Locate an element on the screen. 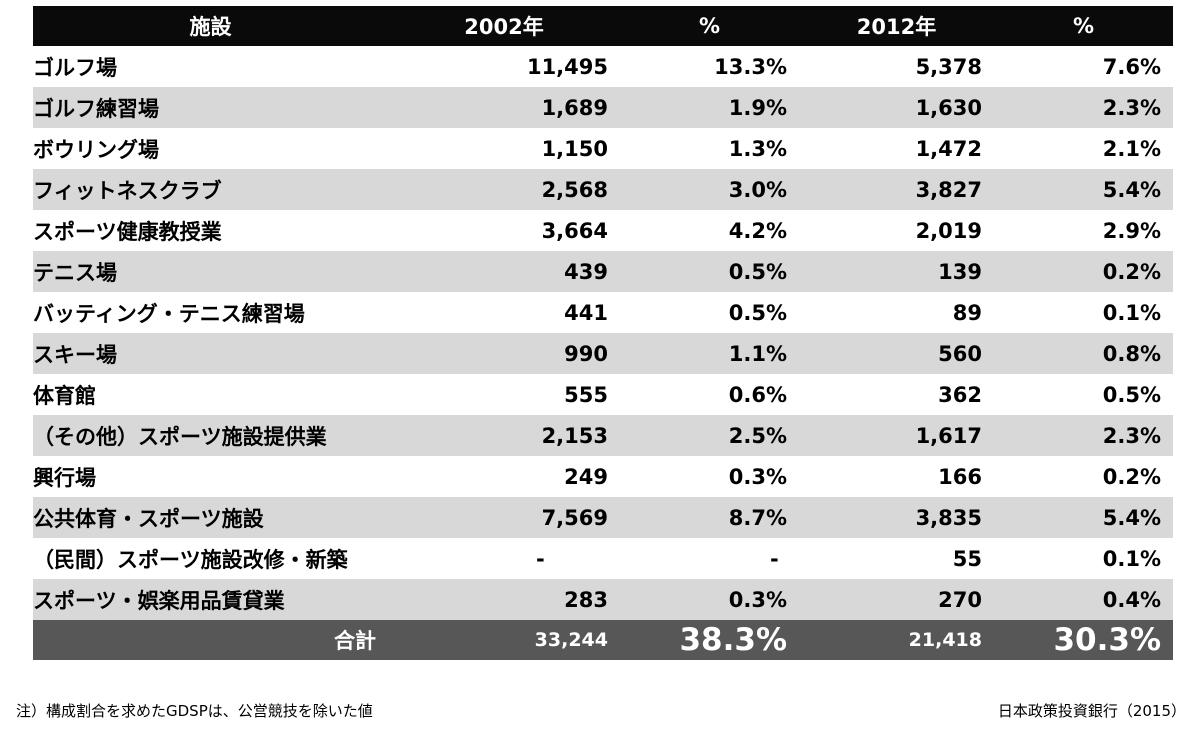  row-value-2012: 1,617 is located at coordinates (896, 435).